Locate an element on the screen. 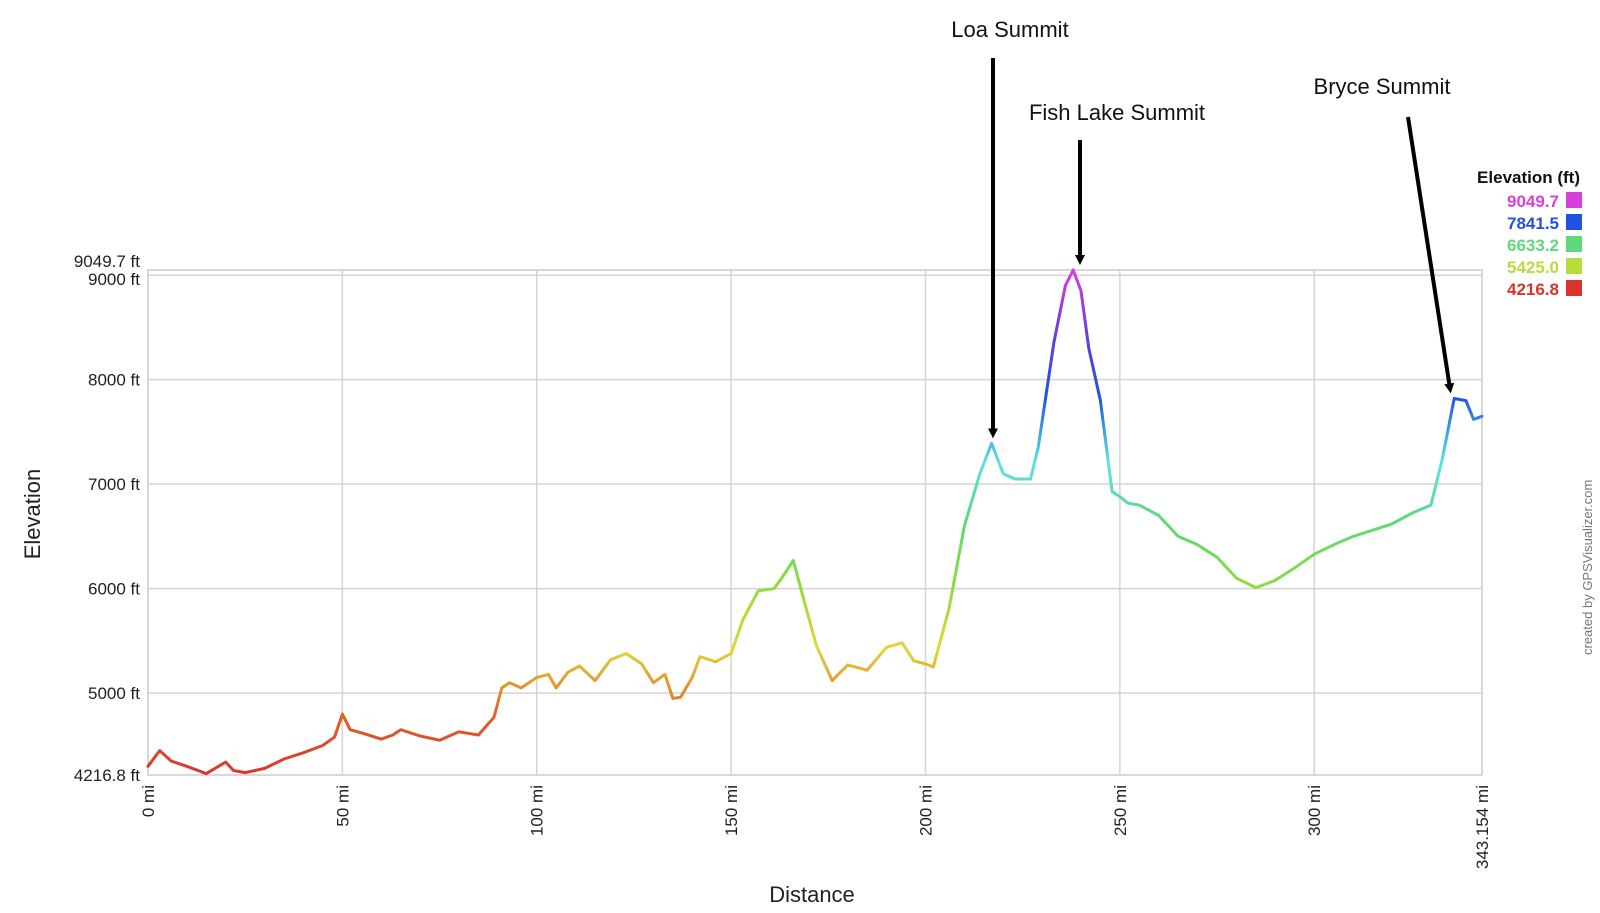 Image resolution: width=1600 pixels, height=913 pixels. legend-value: 7841.5 is located at coordinates (1533, 223).